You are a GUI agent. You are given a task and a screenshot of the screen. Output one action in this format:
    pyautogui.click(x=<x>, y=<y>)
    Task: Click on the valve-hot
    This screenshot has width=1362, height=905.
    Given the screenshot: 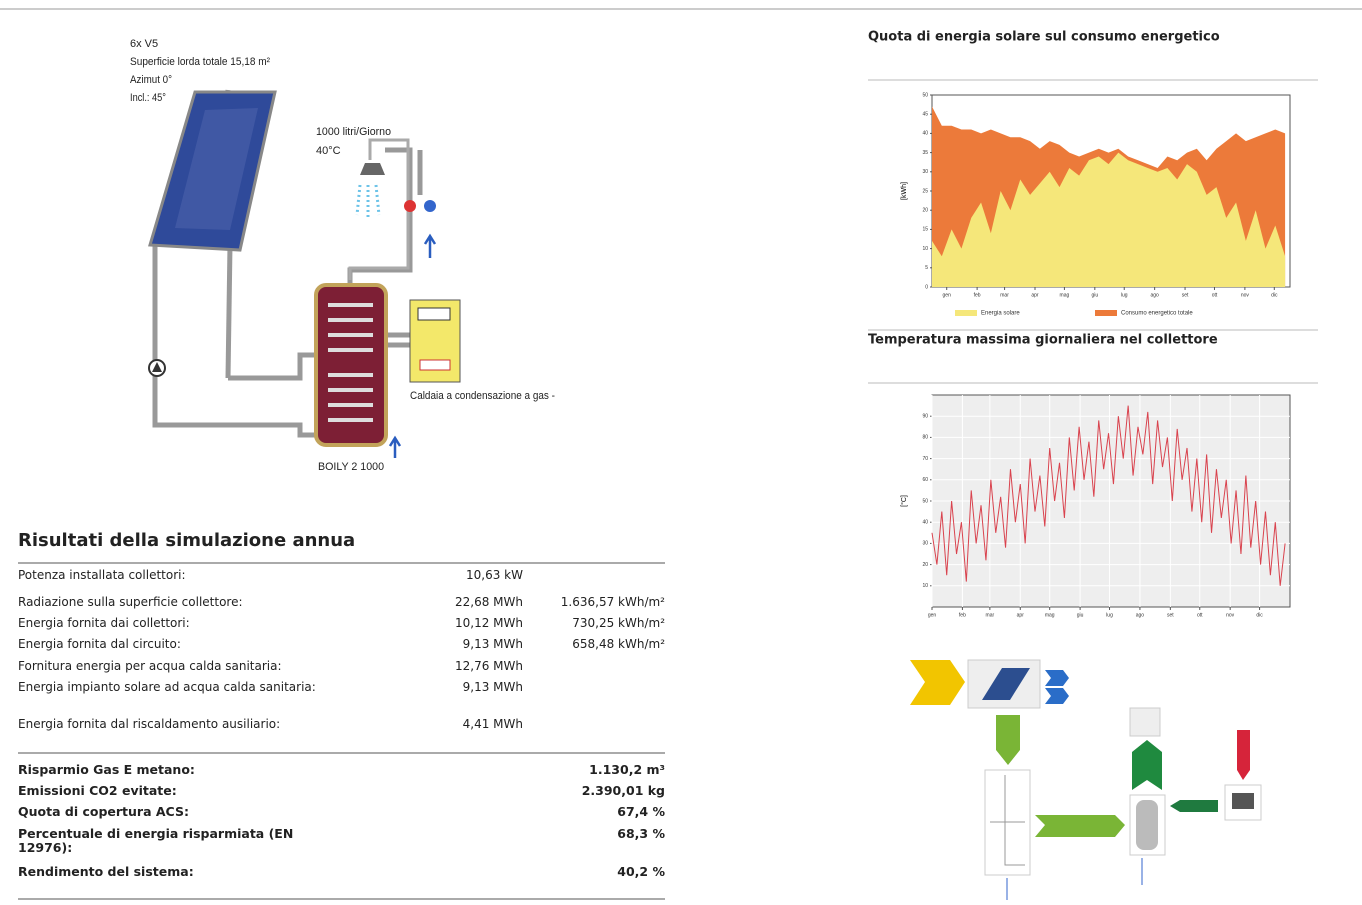 What is the action you would take?
    pyautogui.click(x=410, y=206)
    